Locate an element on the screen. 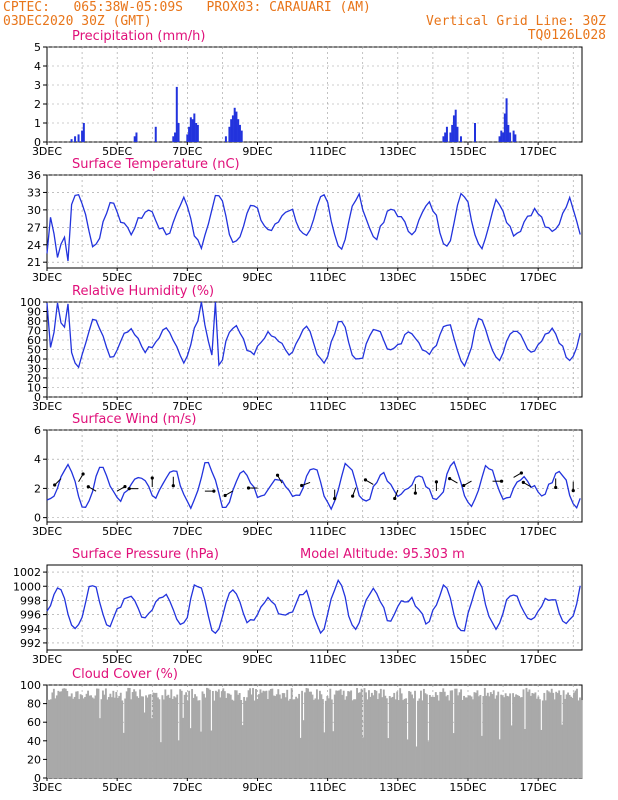 Image resolution: width=618 pixels, height=800 pixels. panel-title: Relative Humidity (%) is located at coordinates (143, 291).